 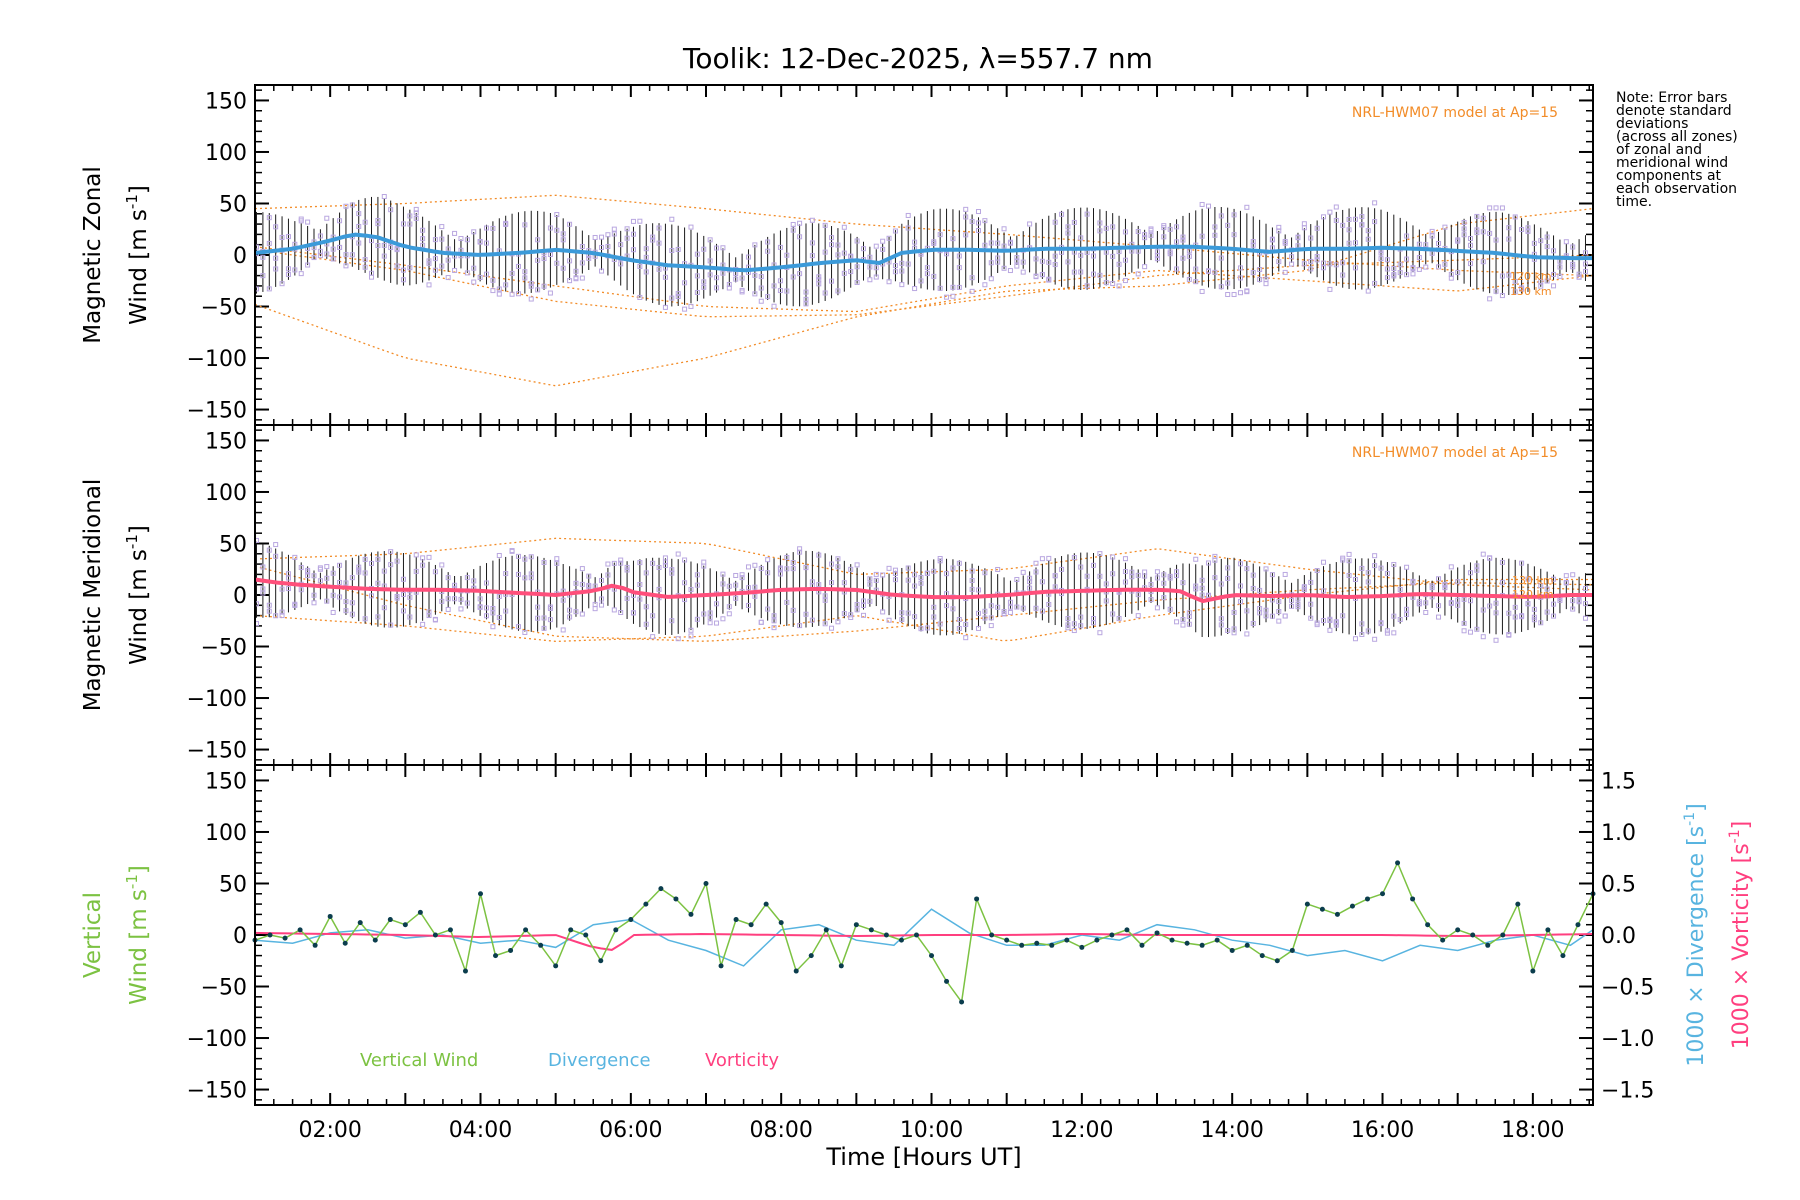 I want to click on note-line: (across all zones), so click(x=1677, y=137).